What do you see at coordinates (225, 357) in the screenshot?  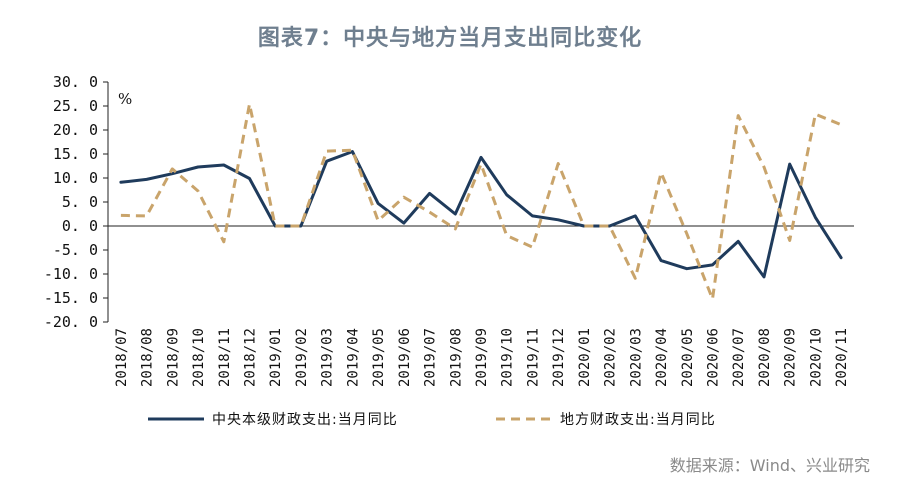 I see `x-tick-label: 2018/11` at bounding box center [225, 357].